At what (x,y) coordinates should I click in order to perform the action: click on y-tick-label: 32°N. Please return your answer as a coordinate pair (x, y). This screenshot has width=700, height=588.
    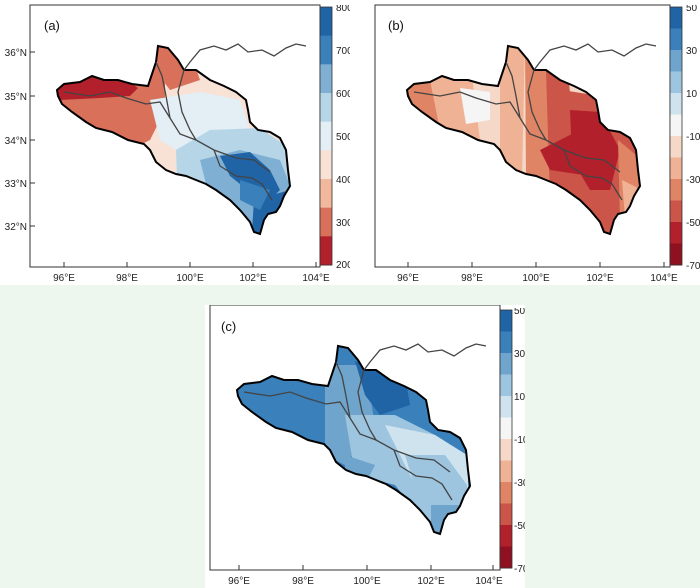
    Looking at the image, I should click on (16, 227).